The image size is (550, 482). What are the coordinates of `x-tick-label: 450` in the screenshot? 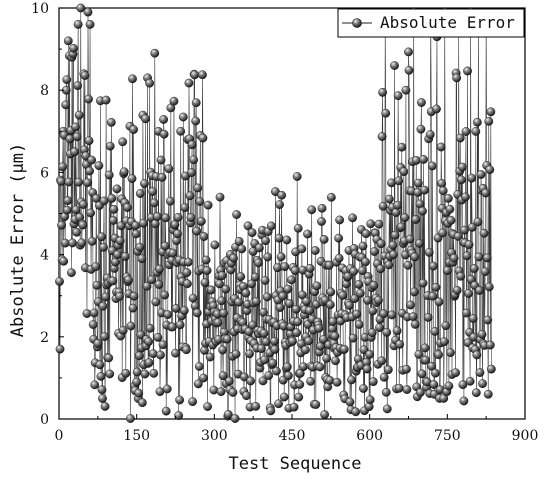 It's located at (292, 436).